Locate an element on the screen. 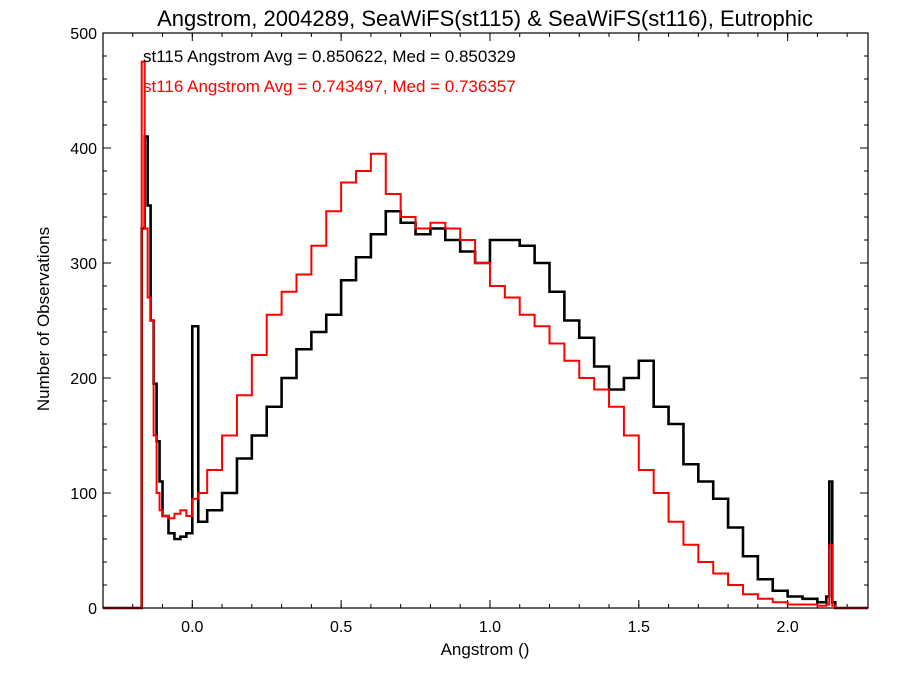  y-tick-label: 0 is located at coordinates (92, 609).